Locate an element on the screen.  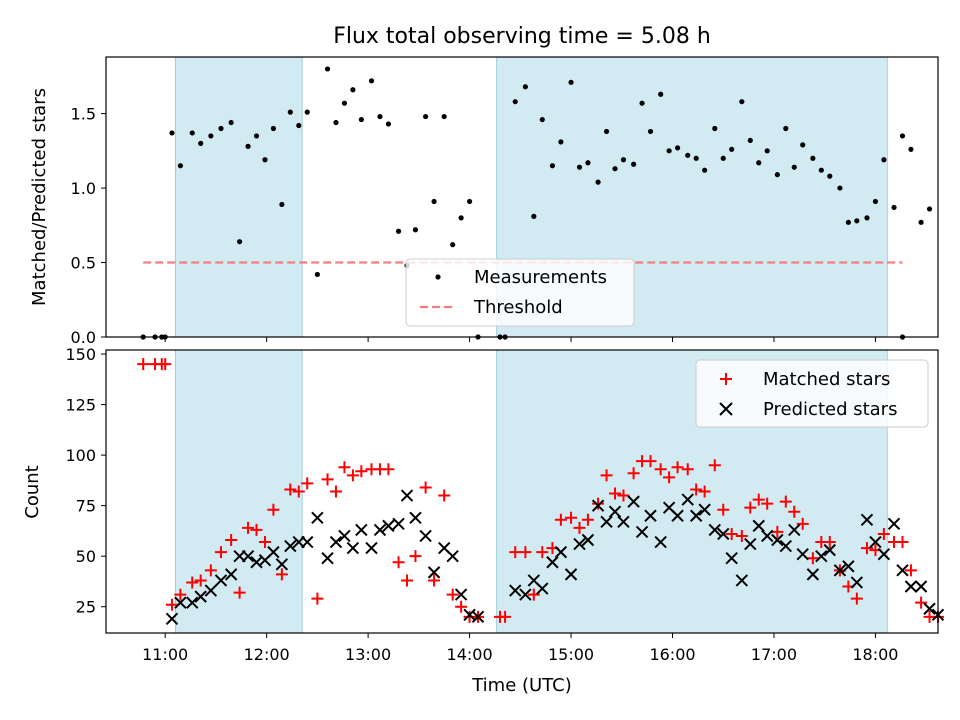
x-tick-label: 16:00 is located at coordinates (672, 654).